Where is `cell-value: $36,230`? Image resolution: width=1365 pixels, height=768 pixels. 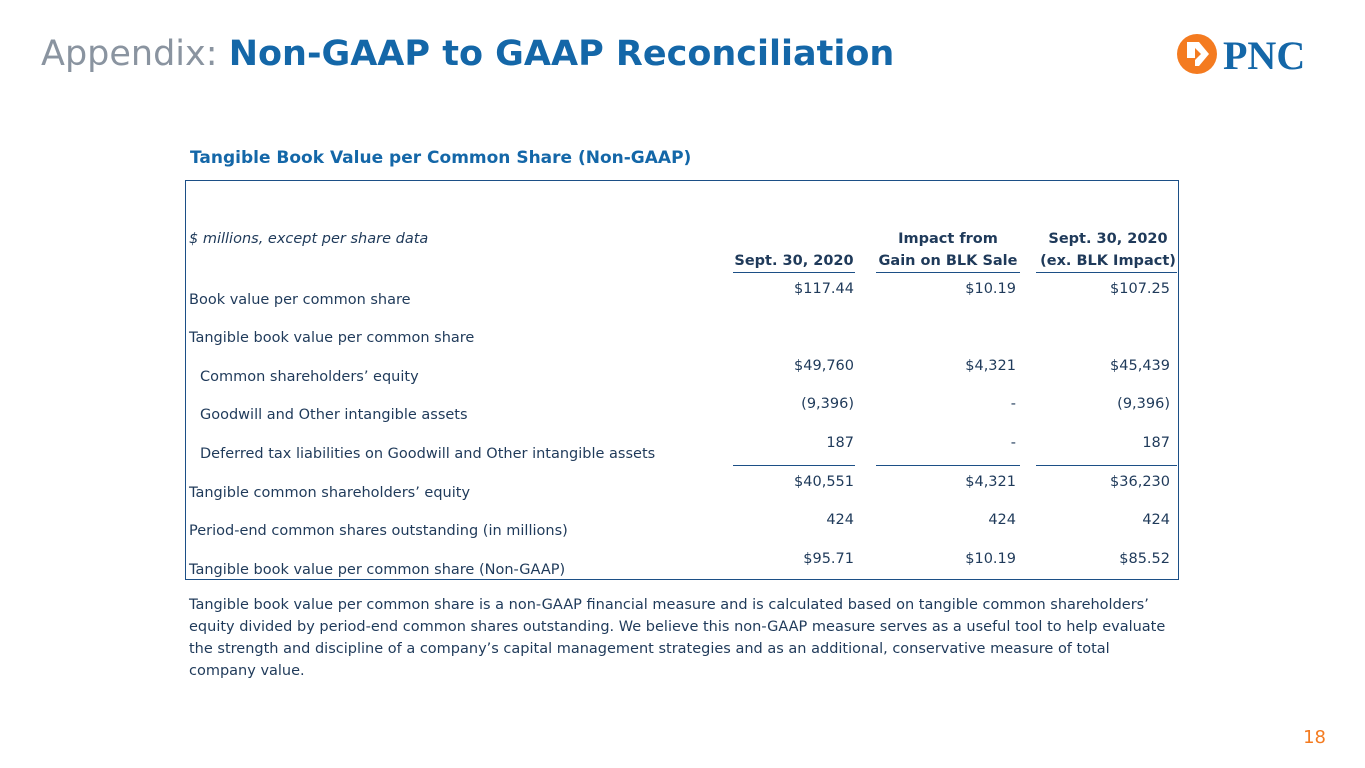 cell-value: $36,230 is located at coordinates (1140, 482).